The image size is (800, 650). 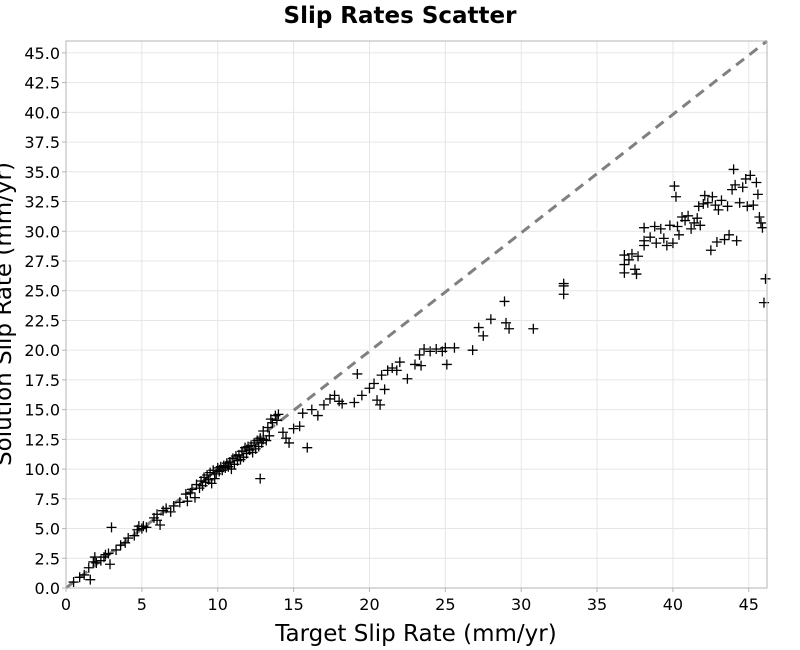 What do you see at coordinates (597, 604) in the screenshot?
I see `x-tick-label: 35` at bounding box center [597, 604].